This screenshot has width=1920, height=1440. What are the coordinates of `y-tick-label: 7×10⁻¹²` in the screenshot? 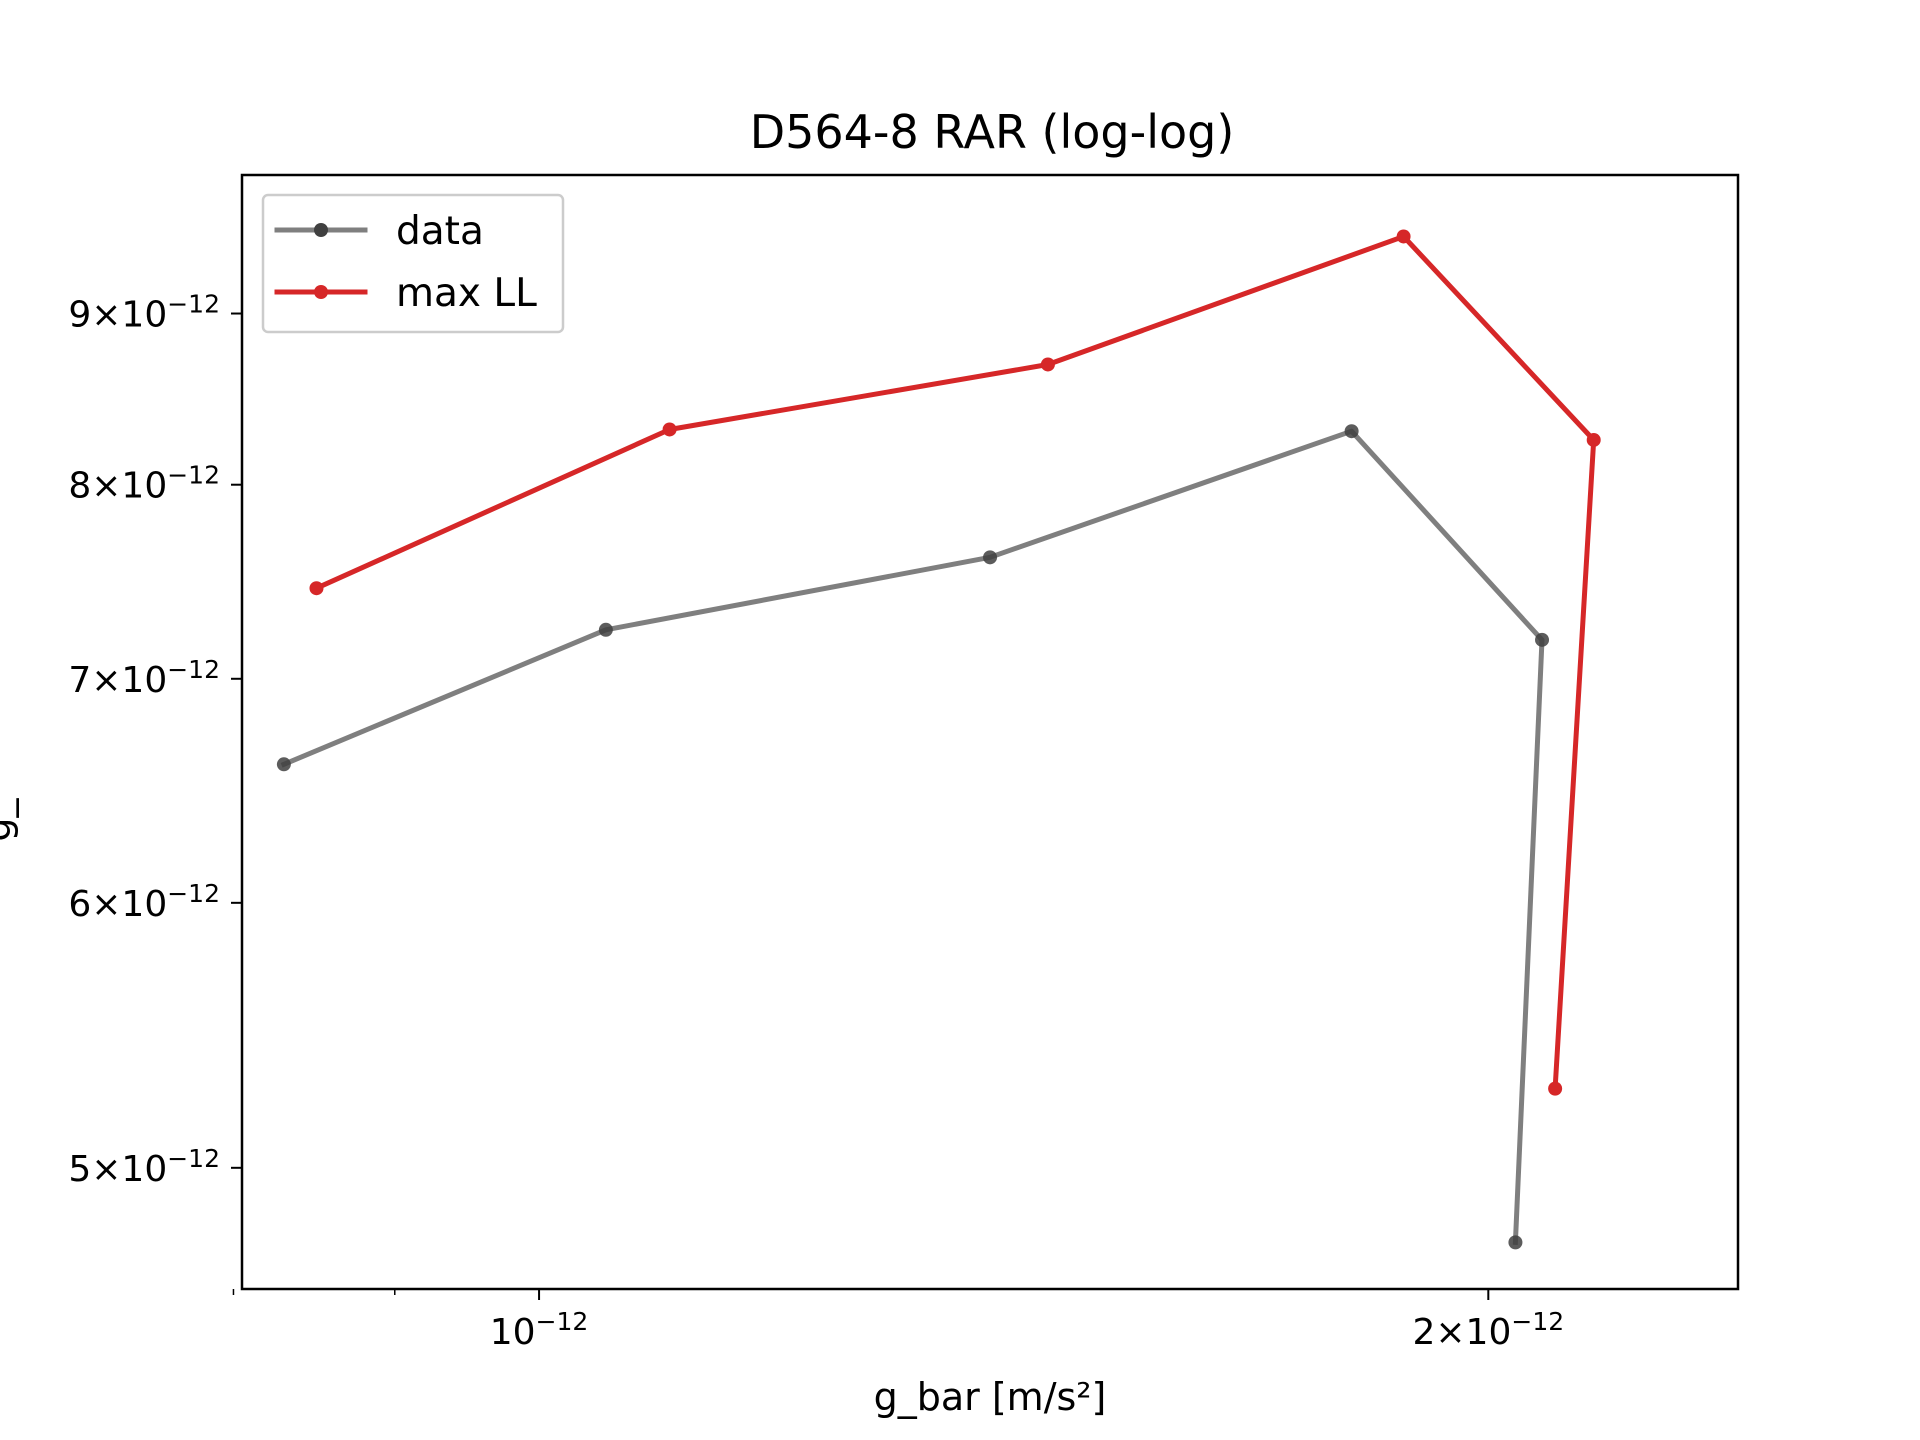 It's located at (144, 678).